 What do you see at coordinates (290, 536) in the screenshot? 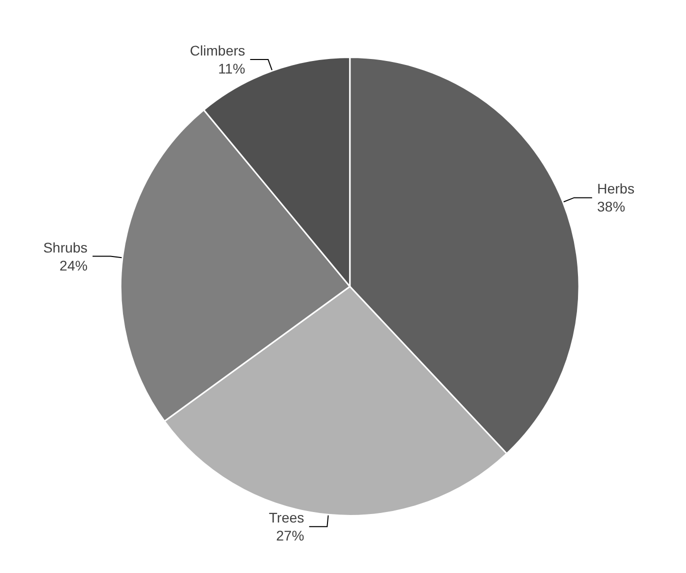
I see `data-label: 27%` at bounding box center [290, 536].